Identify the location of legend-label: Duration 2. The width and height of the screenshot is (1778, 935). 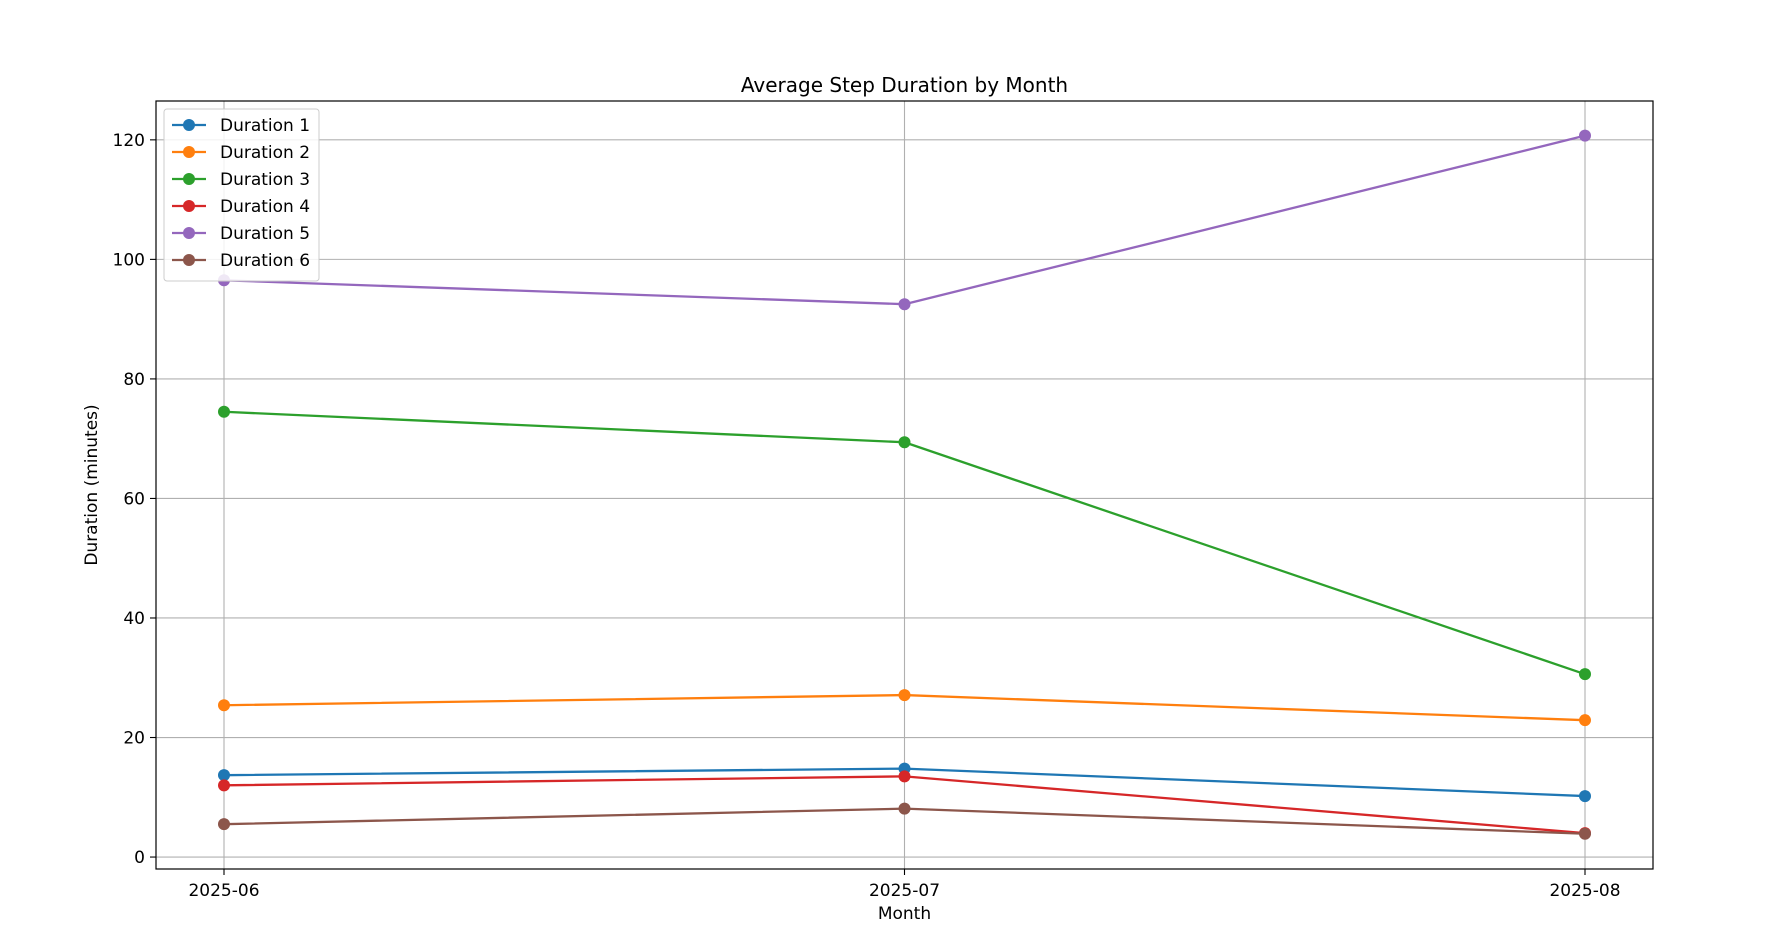
(265, 153).